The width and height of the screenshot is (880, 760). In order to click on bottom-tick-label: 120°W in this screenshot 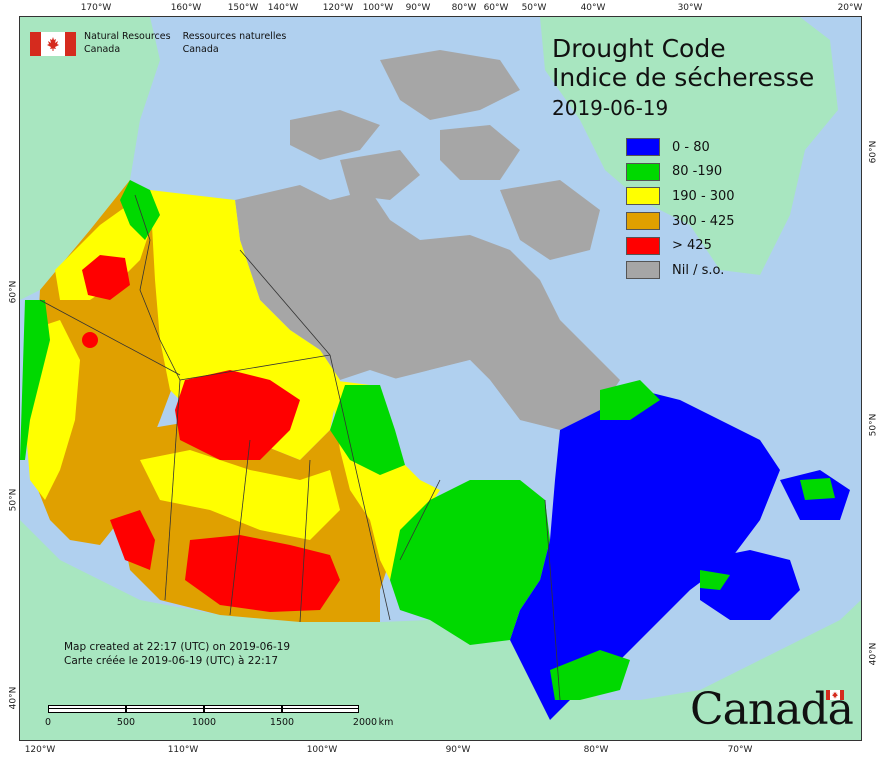, I will do `click(40, 750)`.